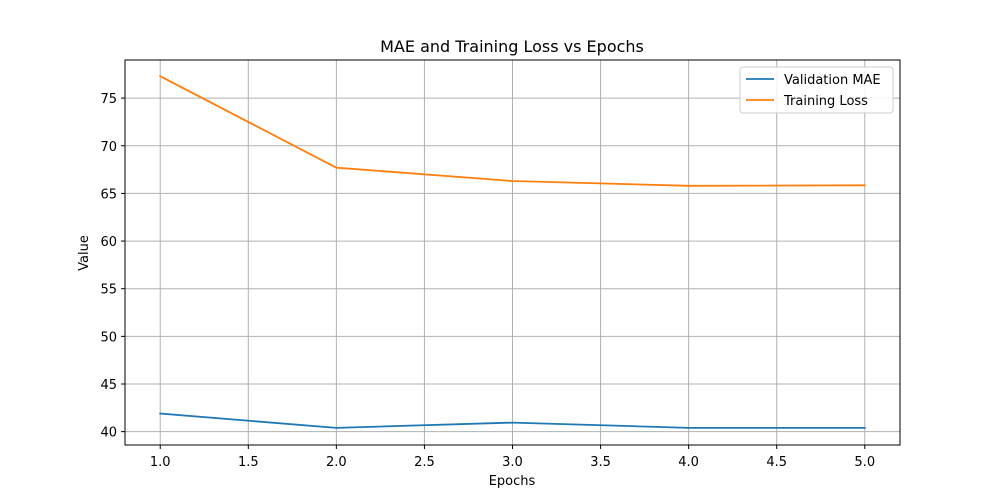 Image resolution: width=1000 pixels, height=500 pixels. I want to click on x-tick-label: 3.0, so click(512, 462).